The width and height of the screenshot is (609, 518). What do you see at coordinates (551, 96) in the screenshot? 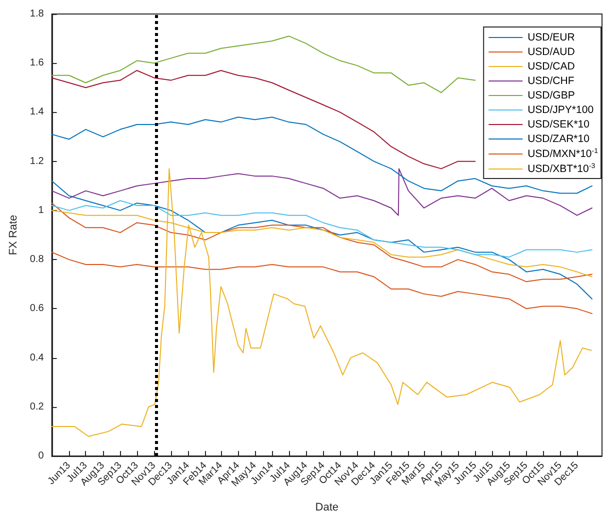
I see `legend-label: USD/GBP` at bounding box center [551, 96].